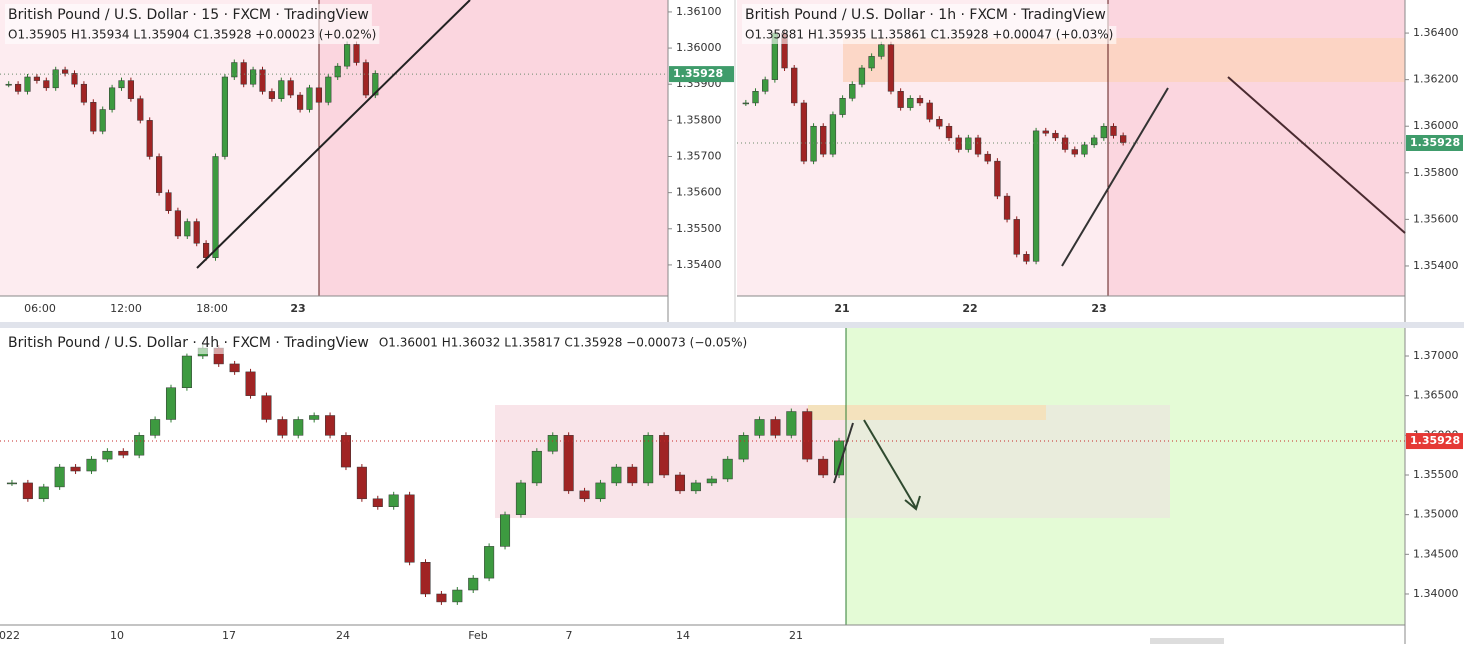 The width and height of the screenshot is (1464, 648). Describe the element at coordinates (1436, 172) in the screenshot. I see `y-tick-label: 1.35800` at that location.